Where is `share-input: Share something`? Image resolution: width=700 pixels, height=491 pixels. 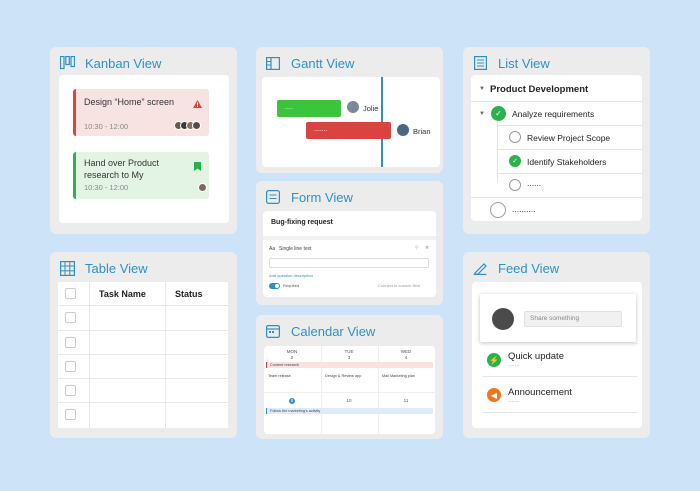
share-input: Share something is located at coordinates (573, 319).